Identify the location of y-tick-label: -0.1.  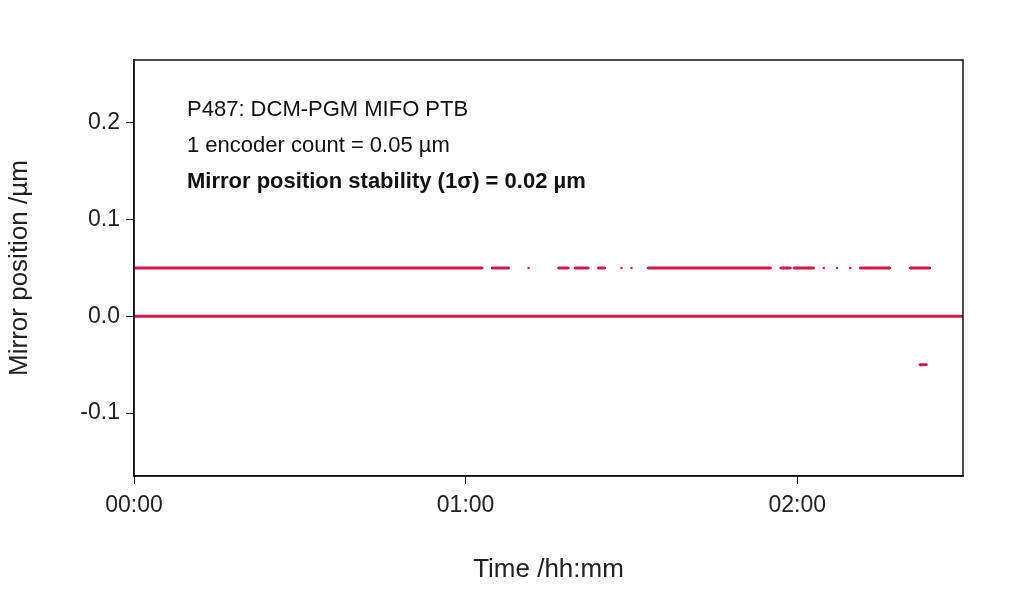
(100, 411).